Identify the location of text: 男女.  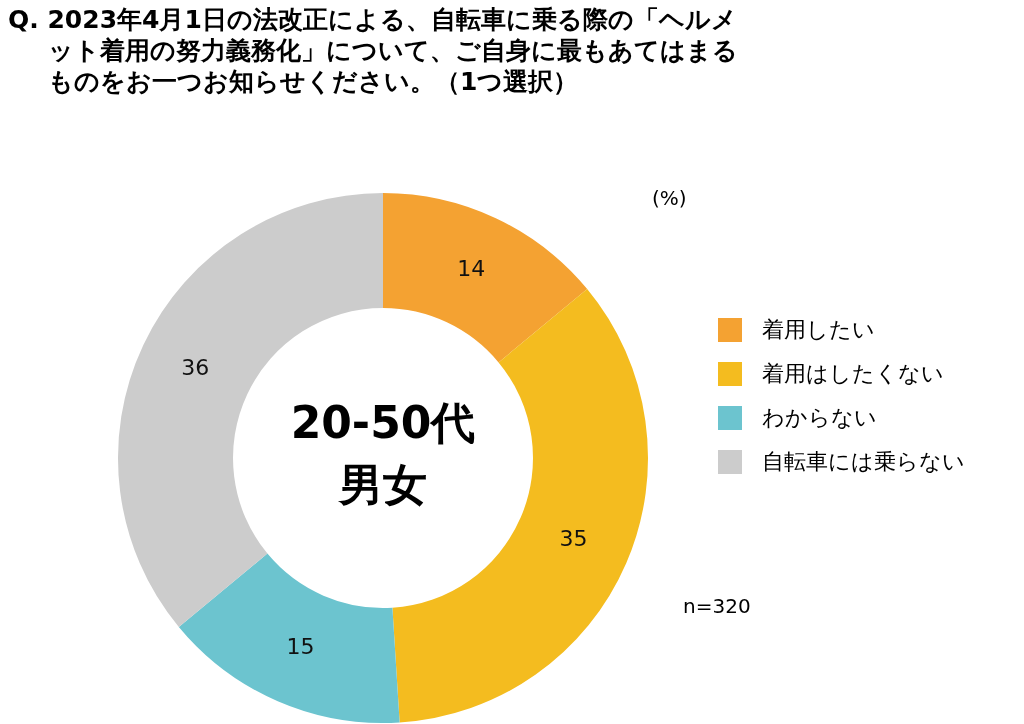
(382, 485).